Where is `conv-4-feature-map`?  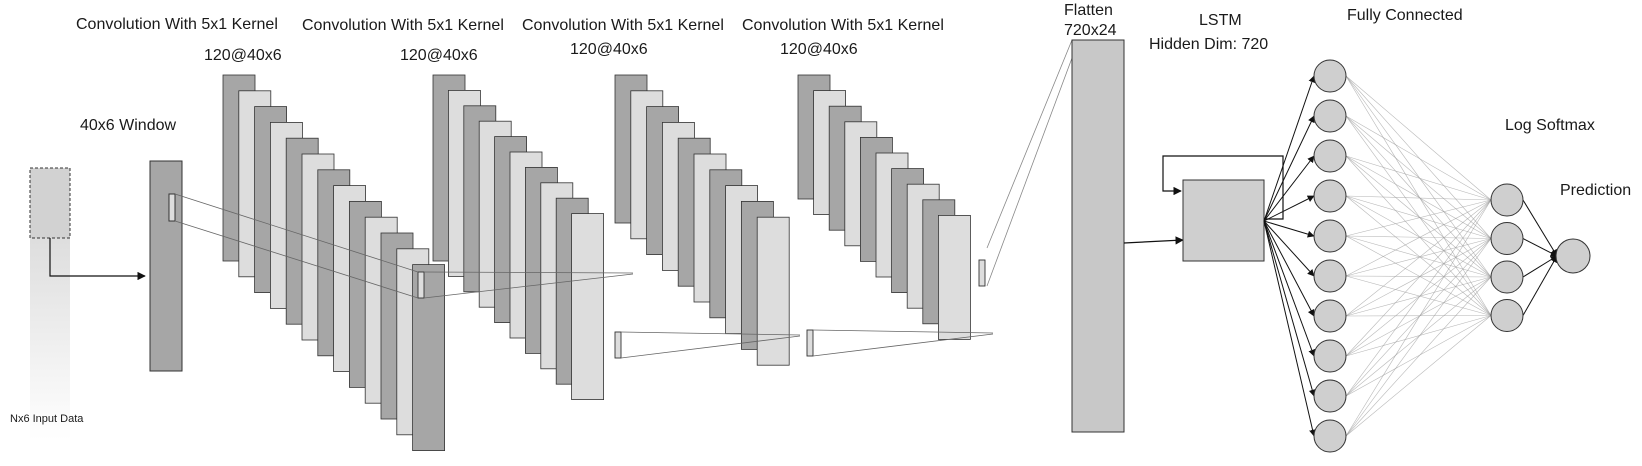
conv-4-feature-map is located at coordinates (954, 277).